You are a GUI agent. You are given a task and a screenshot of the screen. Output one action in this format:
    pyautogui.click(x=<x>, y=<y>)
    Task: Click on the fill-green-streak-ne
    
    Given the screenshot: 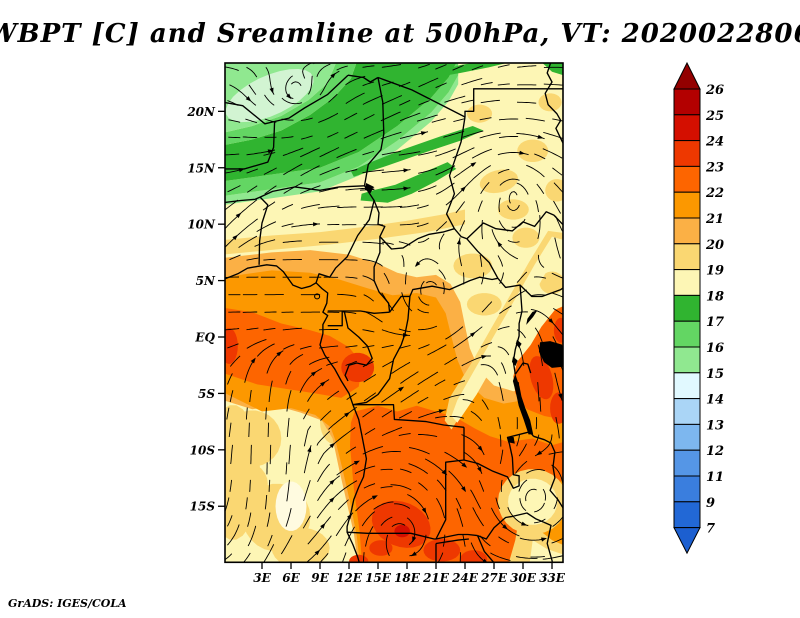 What is the action you would take?
    pyautogui.click(x=552, y=69)
    